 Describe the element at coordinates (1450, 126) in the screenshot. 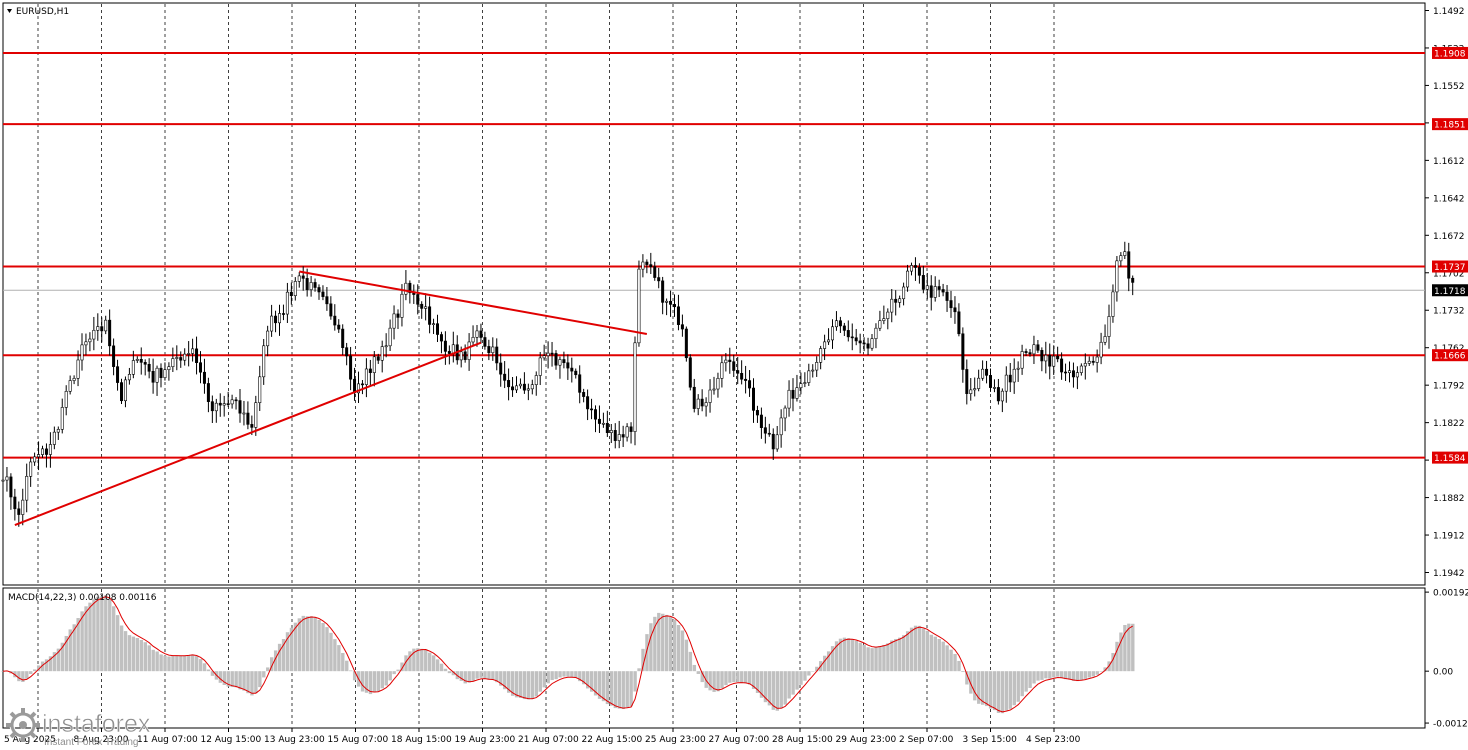

I see `level-label: 1.1851` at that location.